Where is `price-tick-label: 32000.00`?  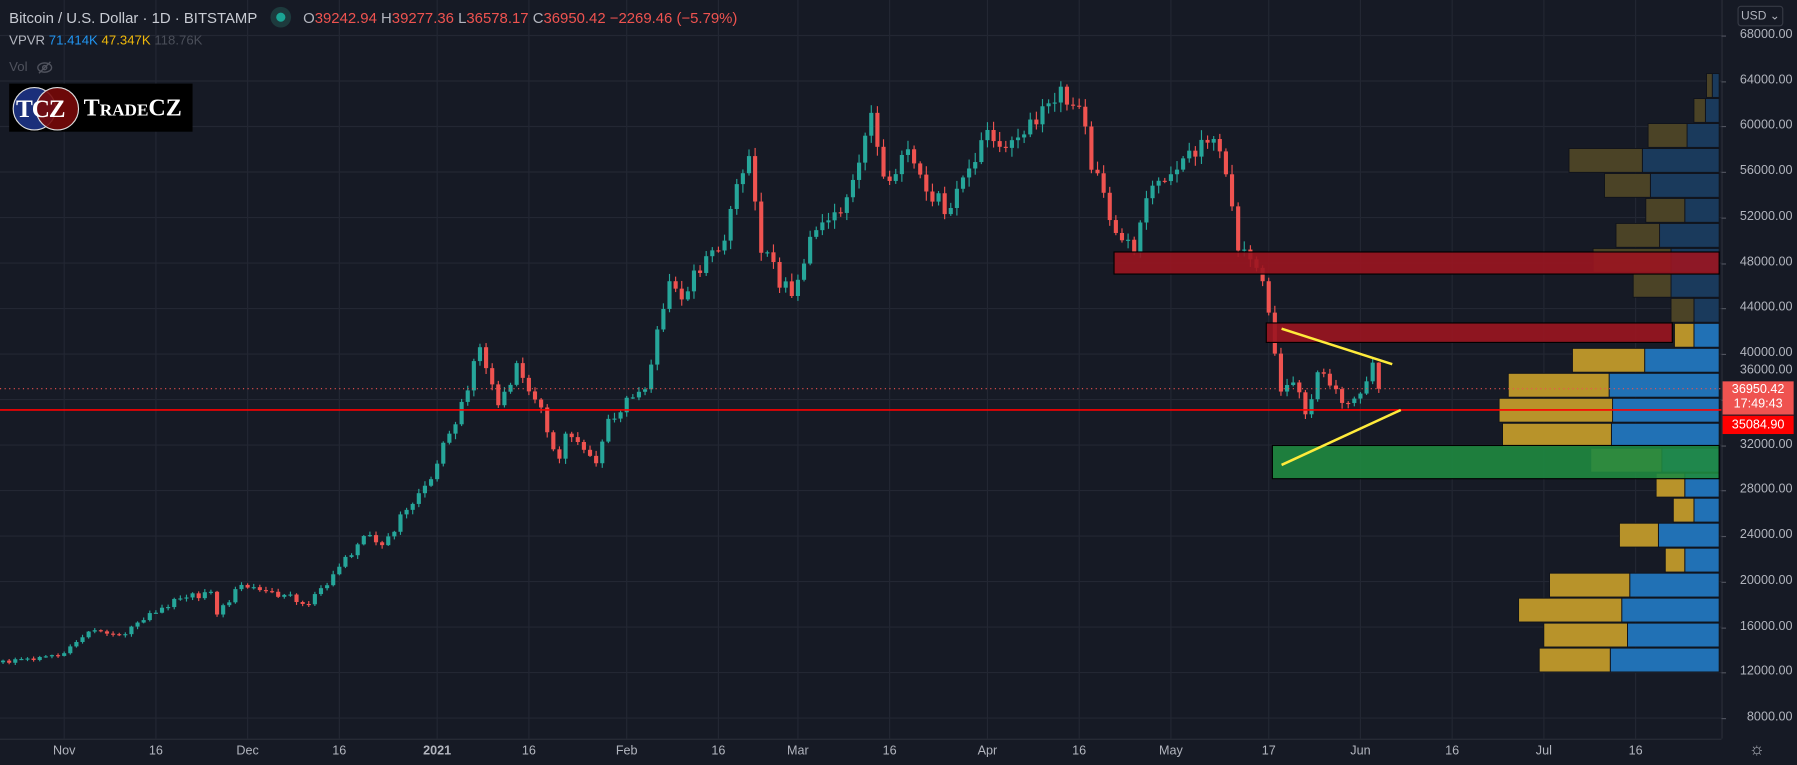 price-tick-label: 32000.00 is located at coordinates (1766, 444).